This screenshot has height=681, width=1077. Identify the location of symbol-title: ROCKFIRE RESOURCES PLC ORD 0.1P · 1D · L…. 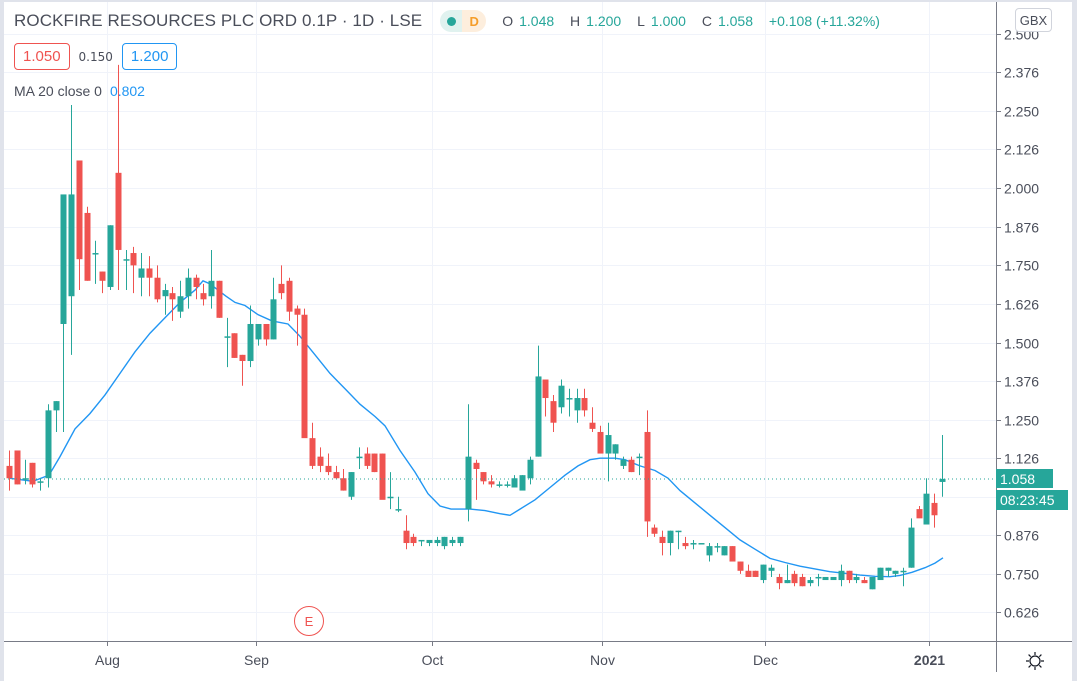
(218, 20).